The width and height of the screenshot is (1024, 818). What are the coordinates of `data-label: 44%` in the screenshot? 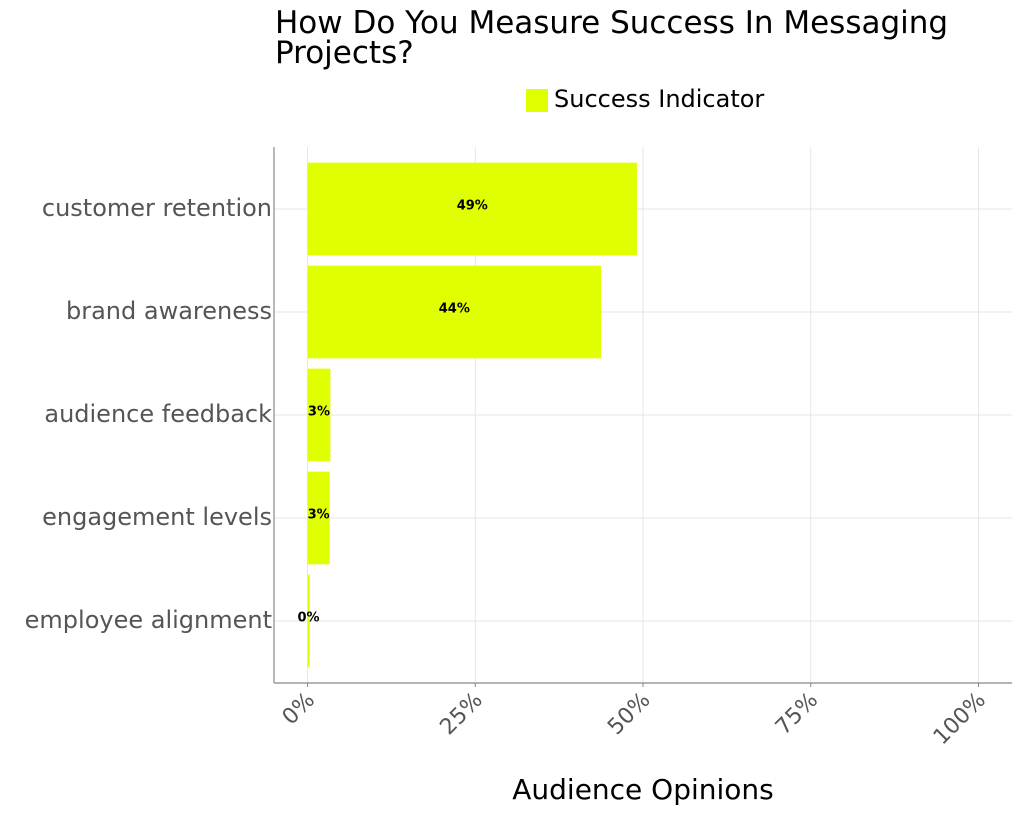 It's located at (454, 309).